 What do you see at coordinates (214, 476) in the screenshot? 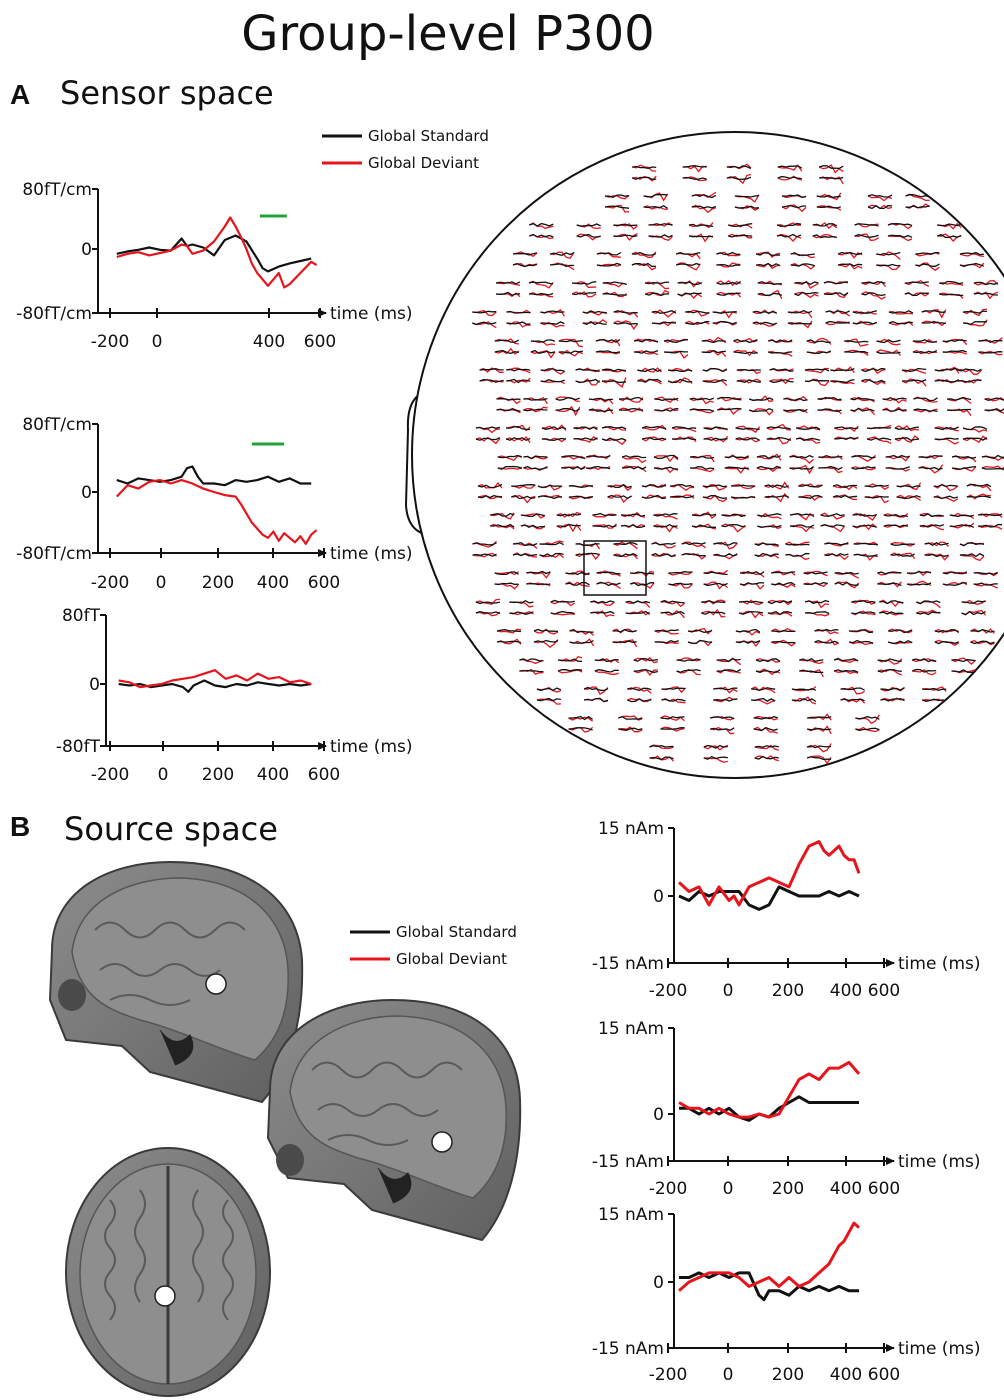
I see `series-line-standard` at bounding box center [214, 476].